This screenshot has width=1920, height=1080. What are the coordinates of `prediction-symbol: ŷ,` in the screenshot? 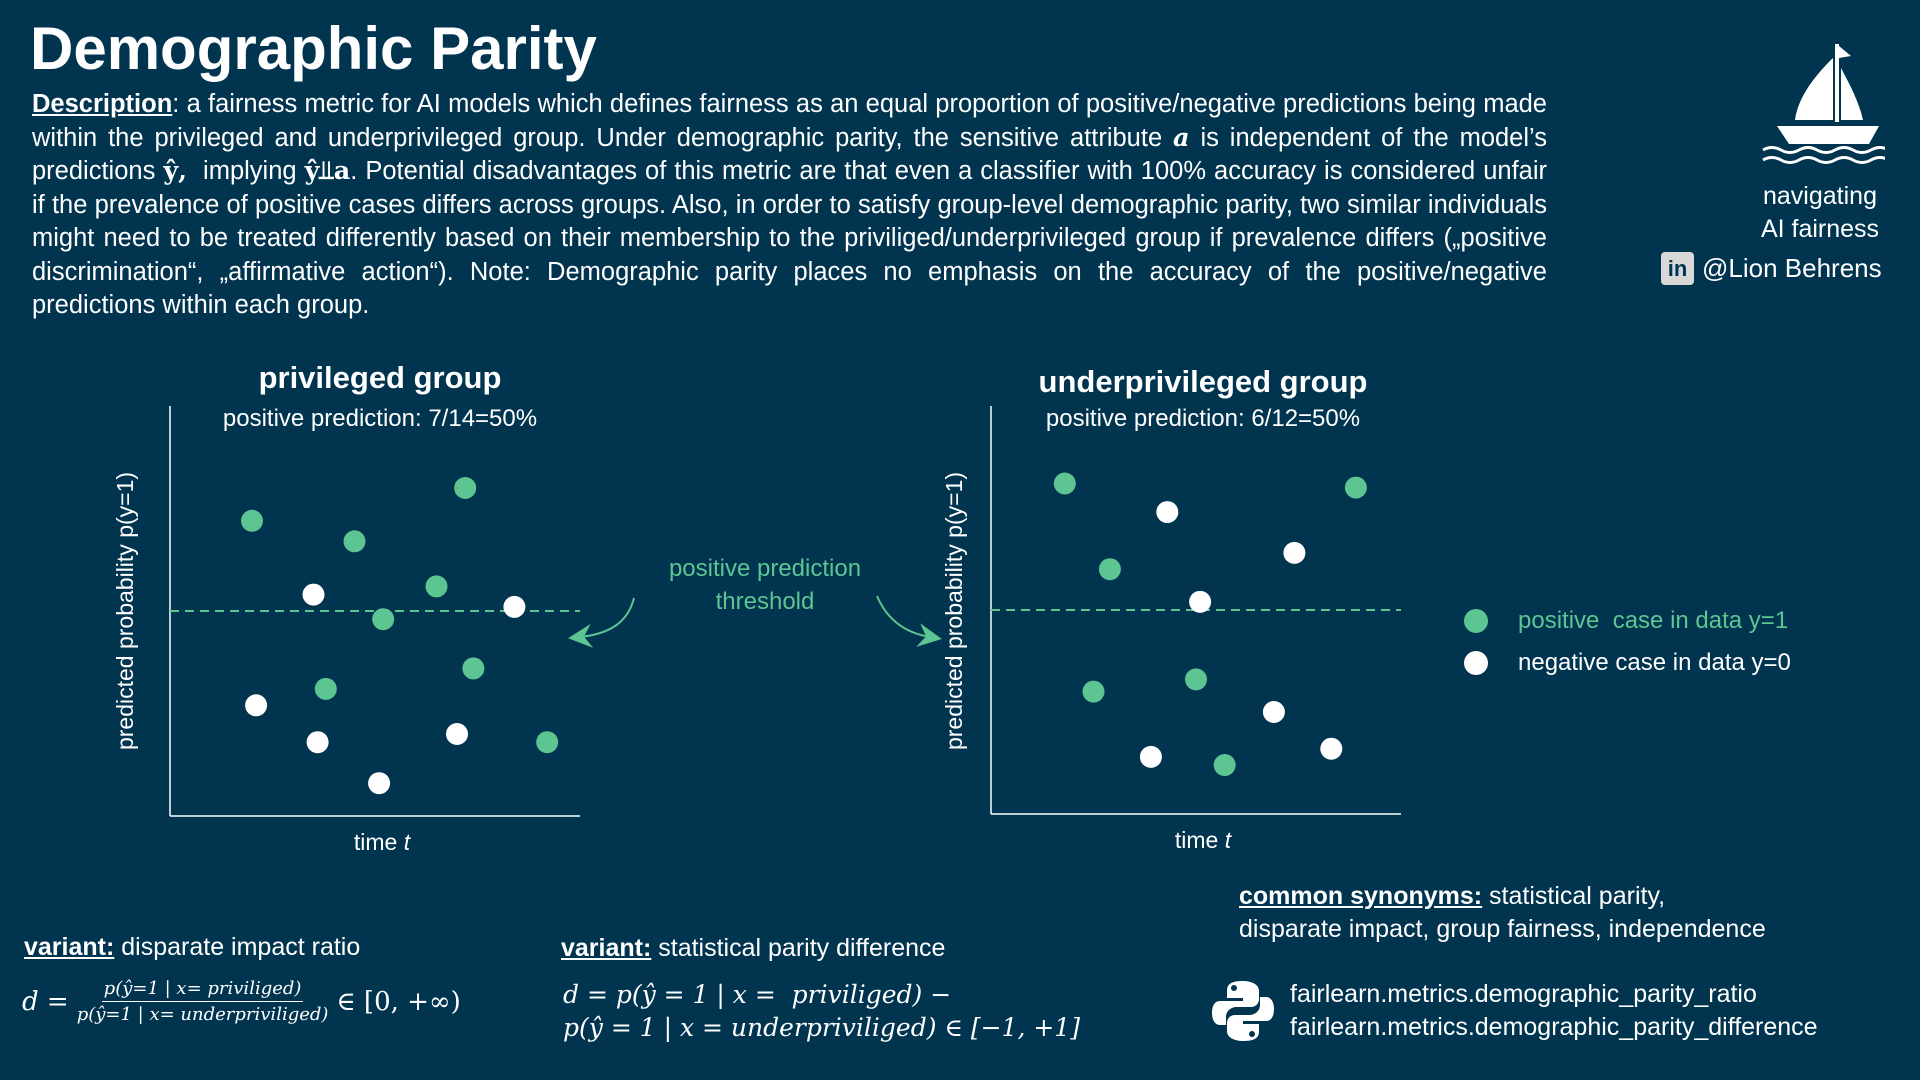 It's located at (175, 171).